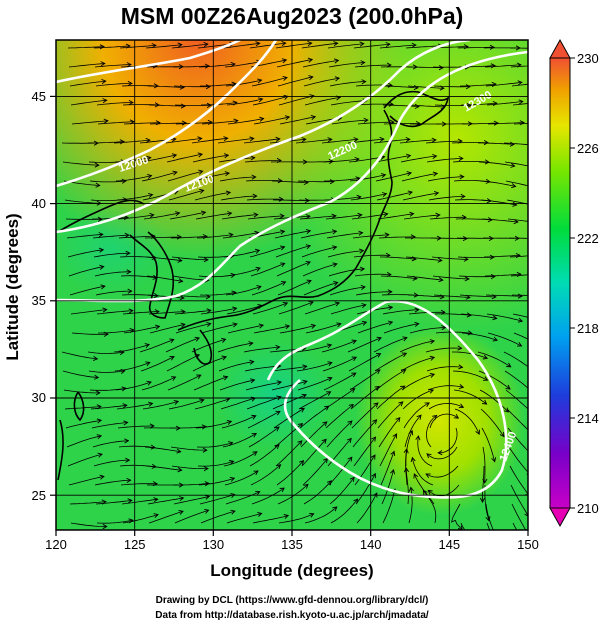  Describe the element at coordinates (203, 347) in the screenshot. I see `coastline-kyushu` at that location.